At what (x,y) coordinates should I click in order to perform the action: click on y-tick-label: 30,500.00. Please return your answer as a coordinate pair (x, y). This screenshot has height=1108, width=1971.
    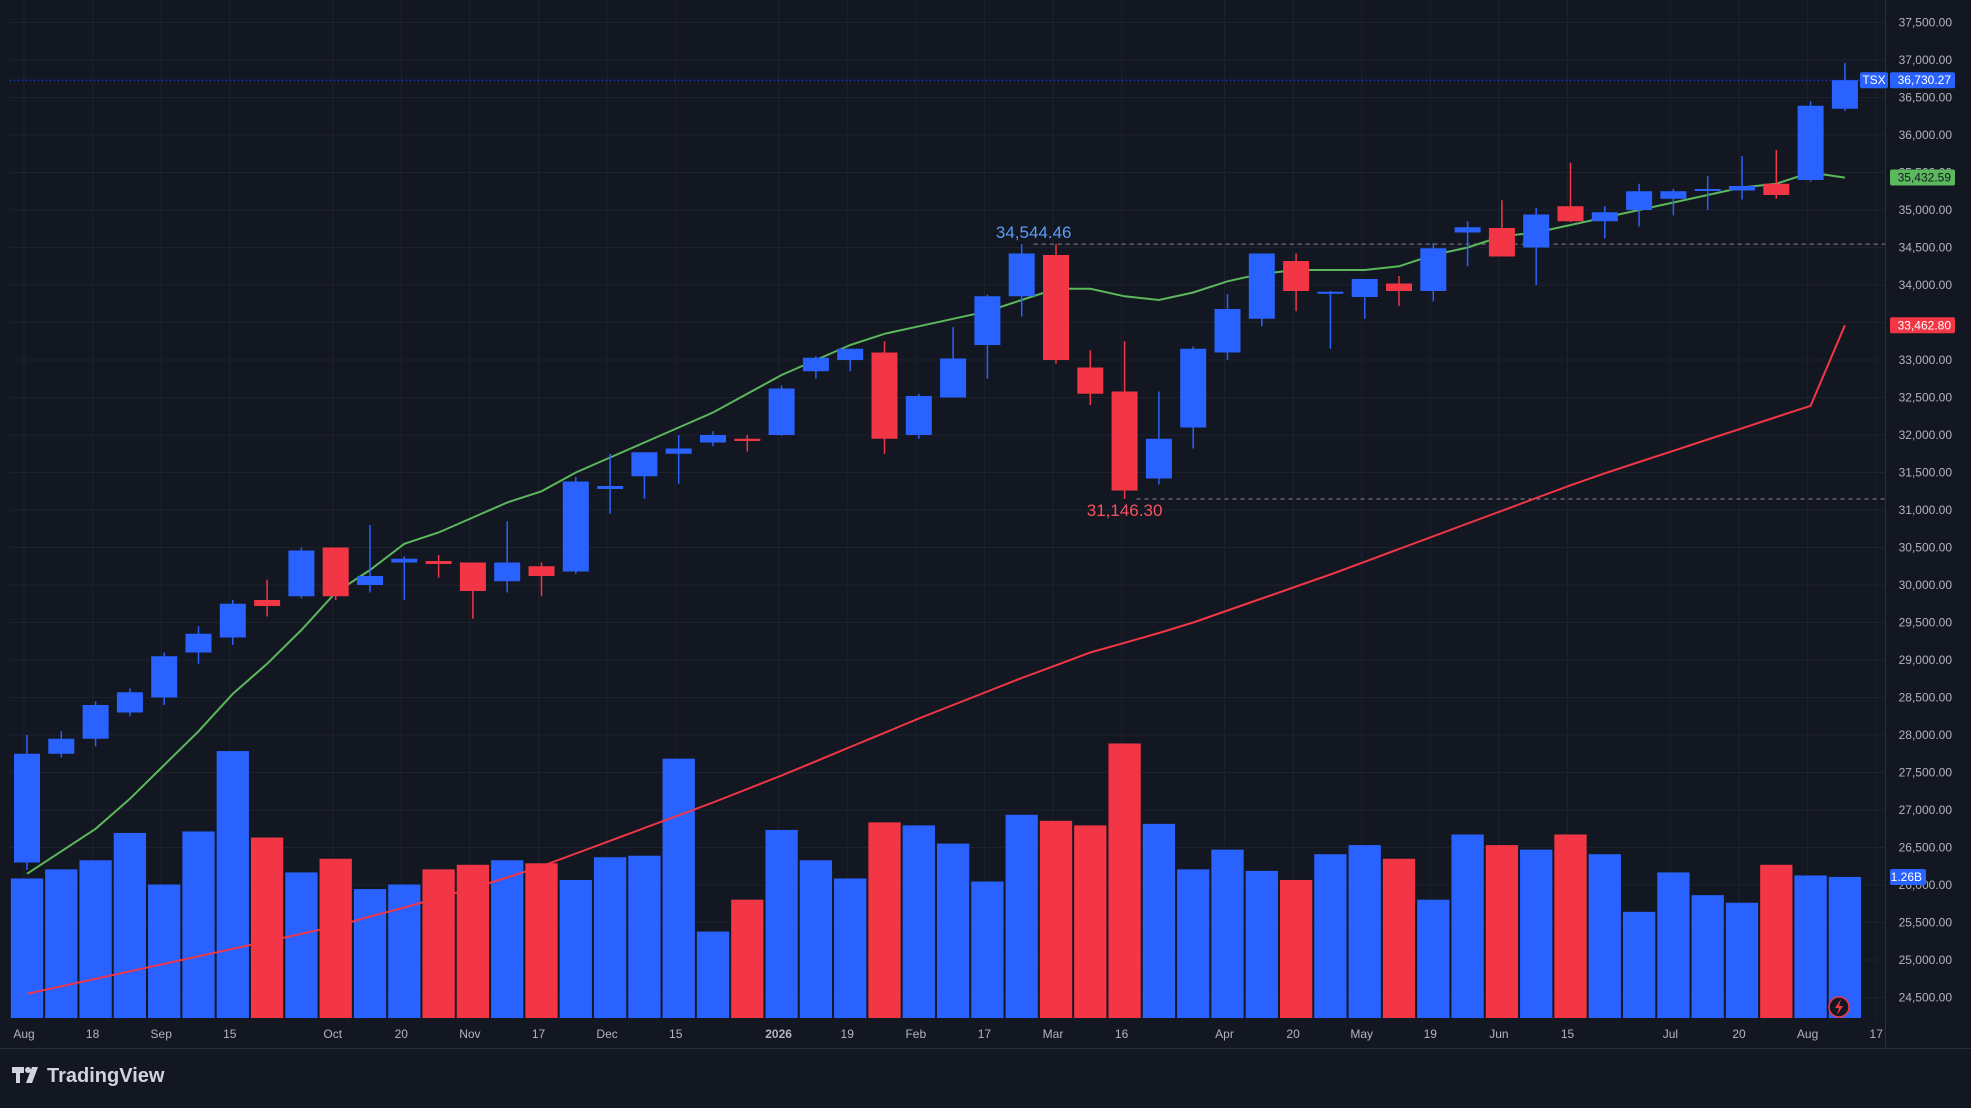
    Looking at the image, I should click on (1926, 548).